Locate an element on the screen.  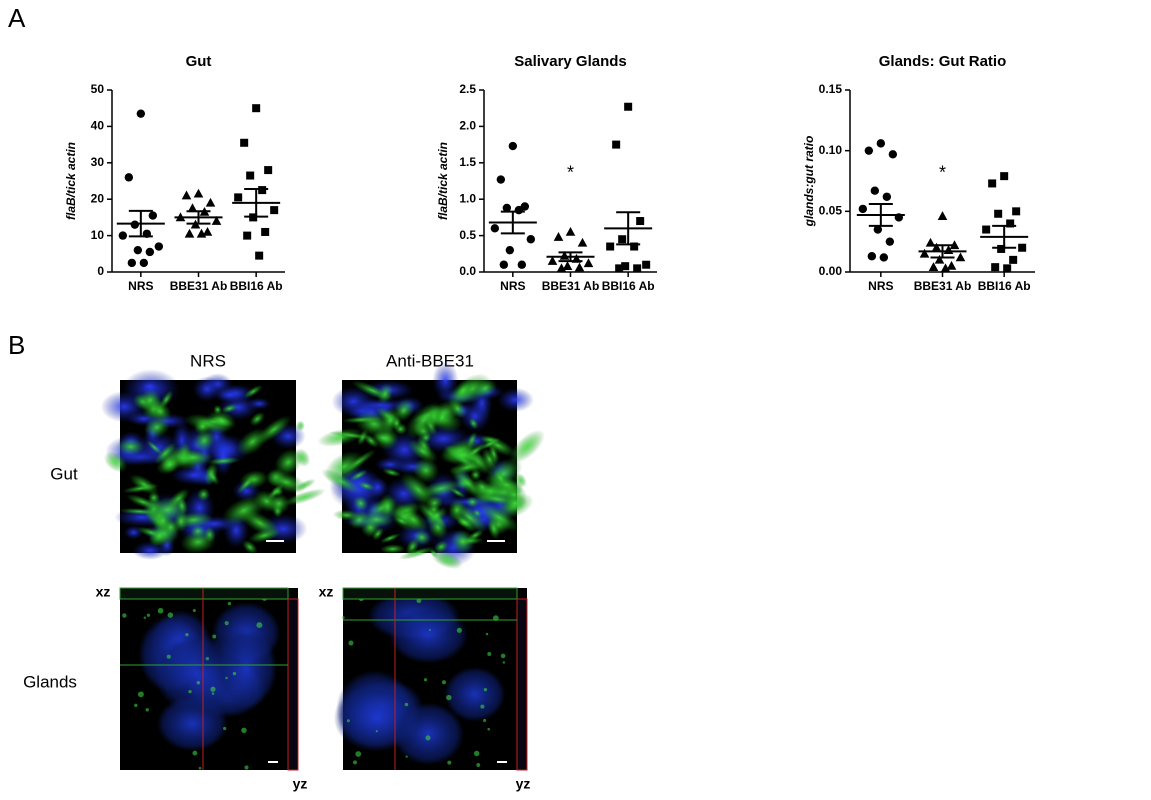
y-tick-label: 10 is located at coordinates (98, 235).